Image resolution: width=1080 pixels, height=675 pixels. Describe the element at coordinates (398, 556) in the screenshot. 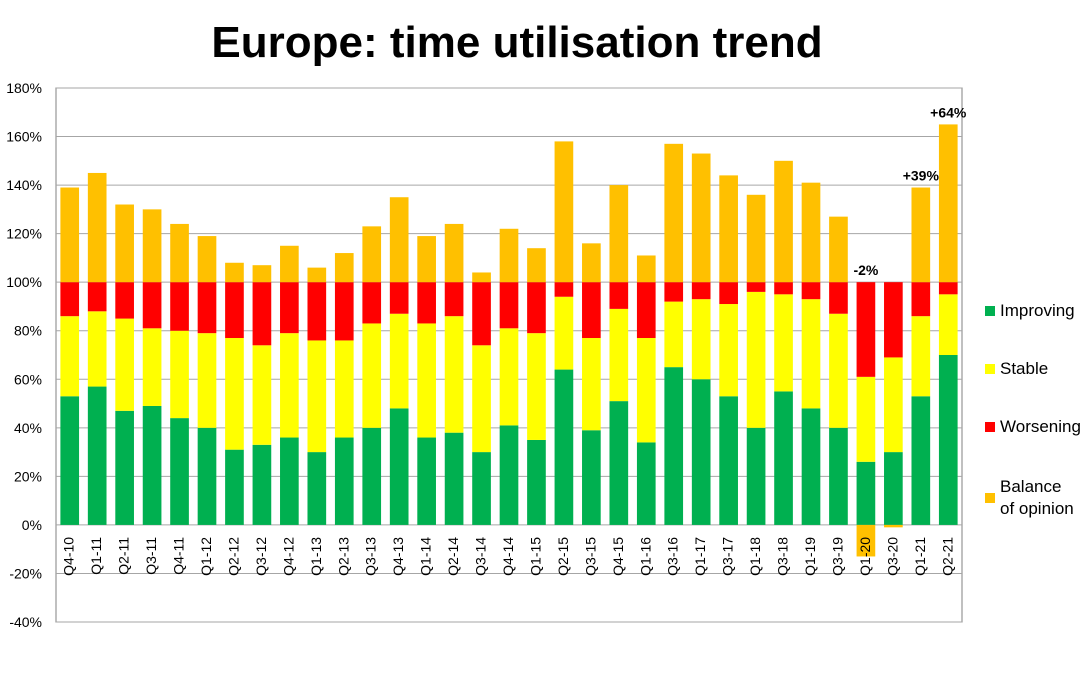

I see `x-tick-label: Q4-13` at that location.